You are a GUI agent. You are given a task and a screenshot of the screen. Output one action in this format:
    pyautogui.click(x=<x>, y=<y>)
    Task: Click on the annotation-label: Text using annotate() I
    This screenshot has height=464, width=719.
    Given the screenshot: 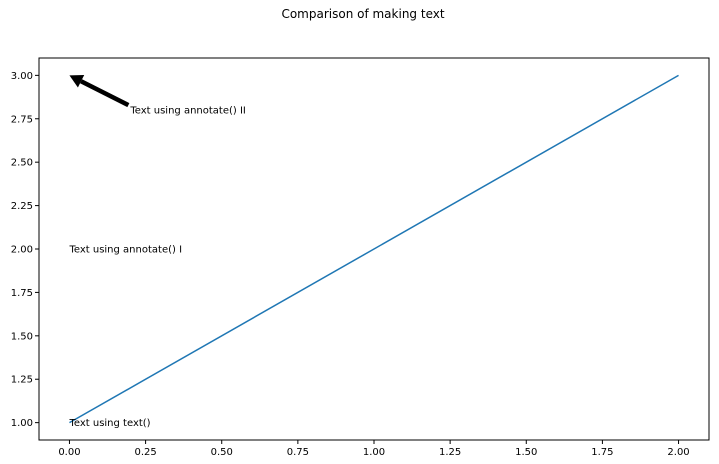 What is the action you would take?
    pyautogui.click(x=125, y=250)
    